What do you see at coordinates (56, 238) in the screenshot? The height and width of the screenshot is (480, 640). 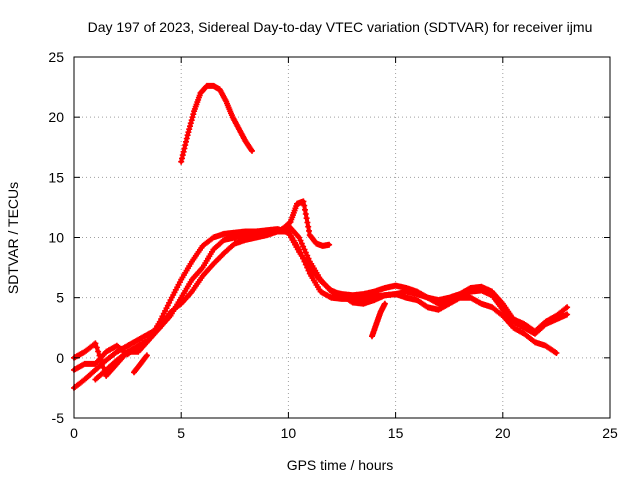 I see `y-tick-label: 10` at bounding box center [56, 238].